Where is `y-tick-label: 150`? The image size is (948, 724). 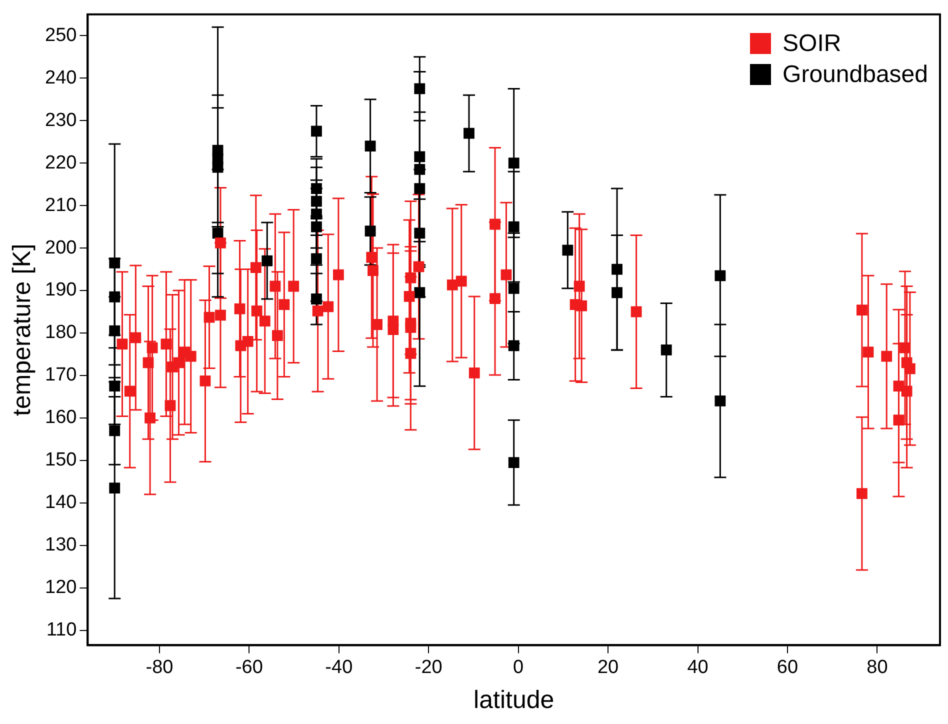
y-tick-label: 150 is located at coordinates (61, 460).